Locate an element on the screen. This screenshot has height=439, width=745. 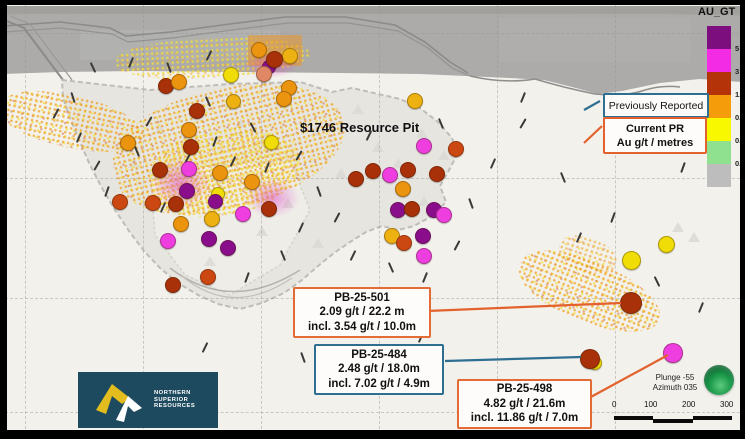
azimuth-label: Azimuth 035 is located at coordinates (675, 387).